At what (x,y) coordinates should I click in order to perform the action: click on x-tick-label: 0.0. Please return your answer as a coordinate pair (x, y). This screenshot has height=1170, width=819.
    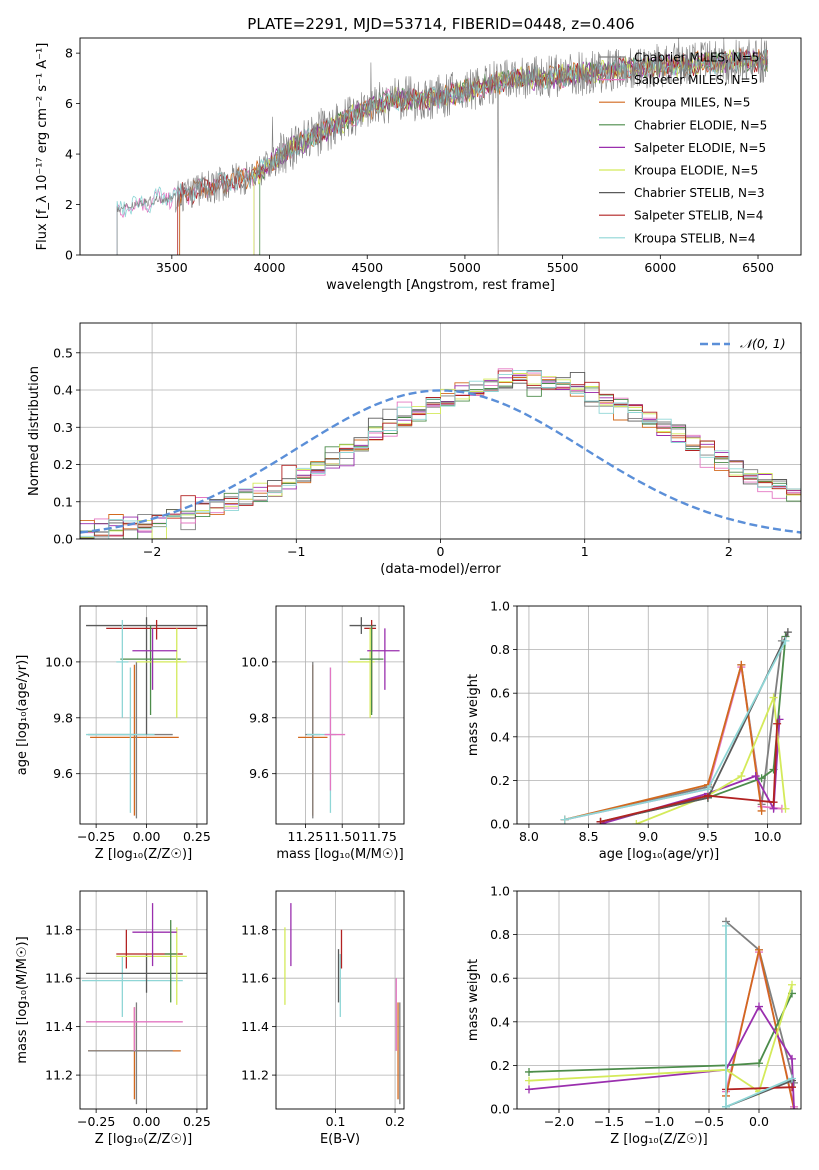
    Looking at the image, I should click on (759, 1121).